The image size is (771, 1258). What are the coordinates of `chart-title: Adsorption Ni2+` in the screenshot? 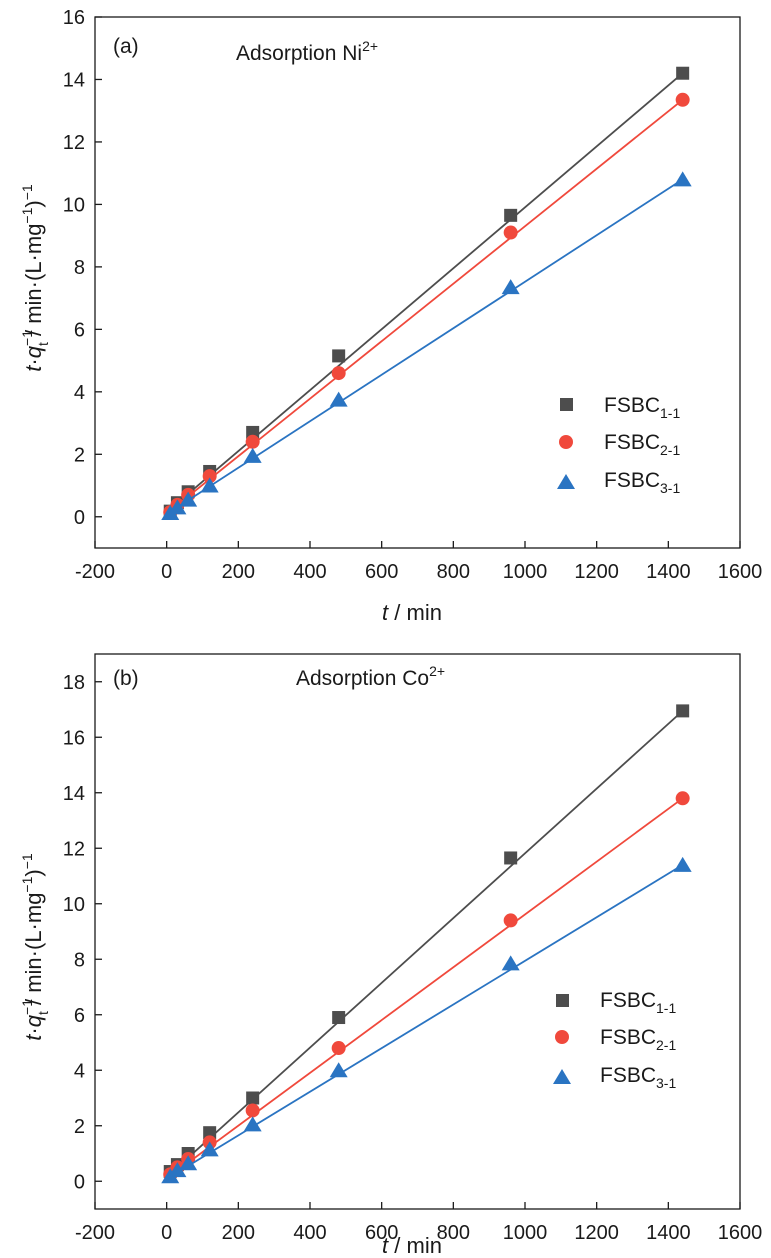 It's located at (307, 51).